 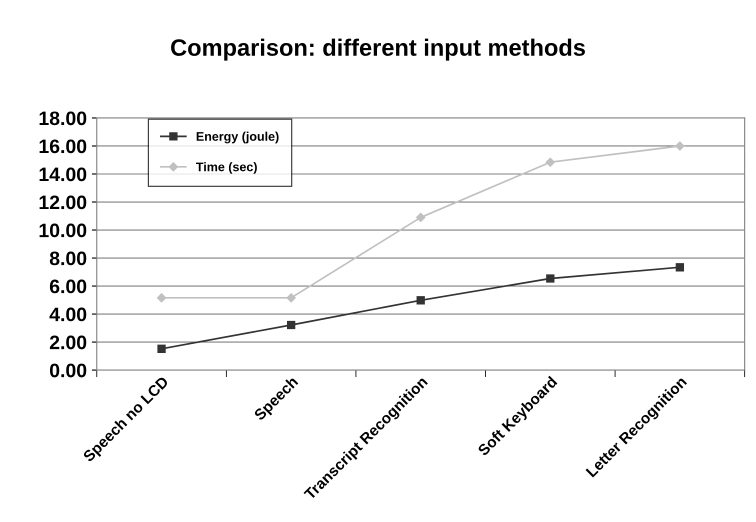 What do you see at coordinates (68, 371) in the screenshot?
I see `y-tick-label: 0.00` at bounding box center [68, 371].